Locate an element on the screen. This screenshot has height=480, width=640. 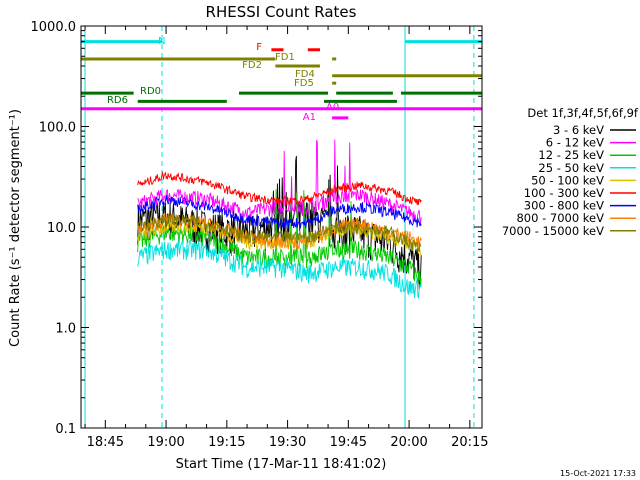
flag-label: FD2 is located at coordinates (252, 65).